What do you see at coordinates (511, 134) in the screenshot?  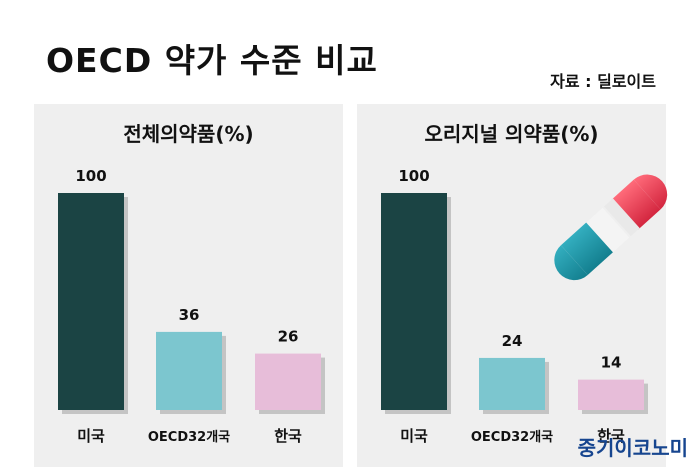 I see `chart-title-original: 오리지널 의약품(%)` at bounding box center [511, 134].